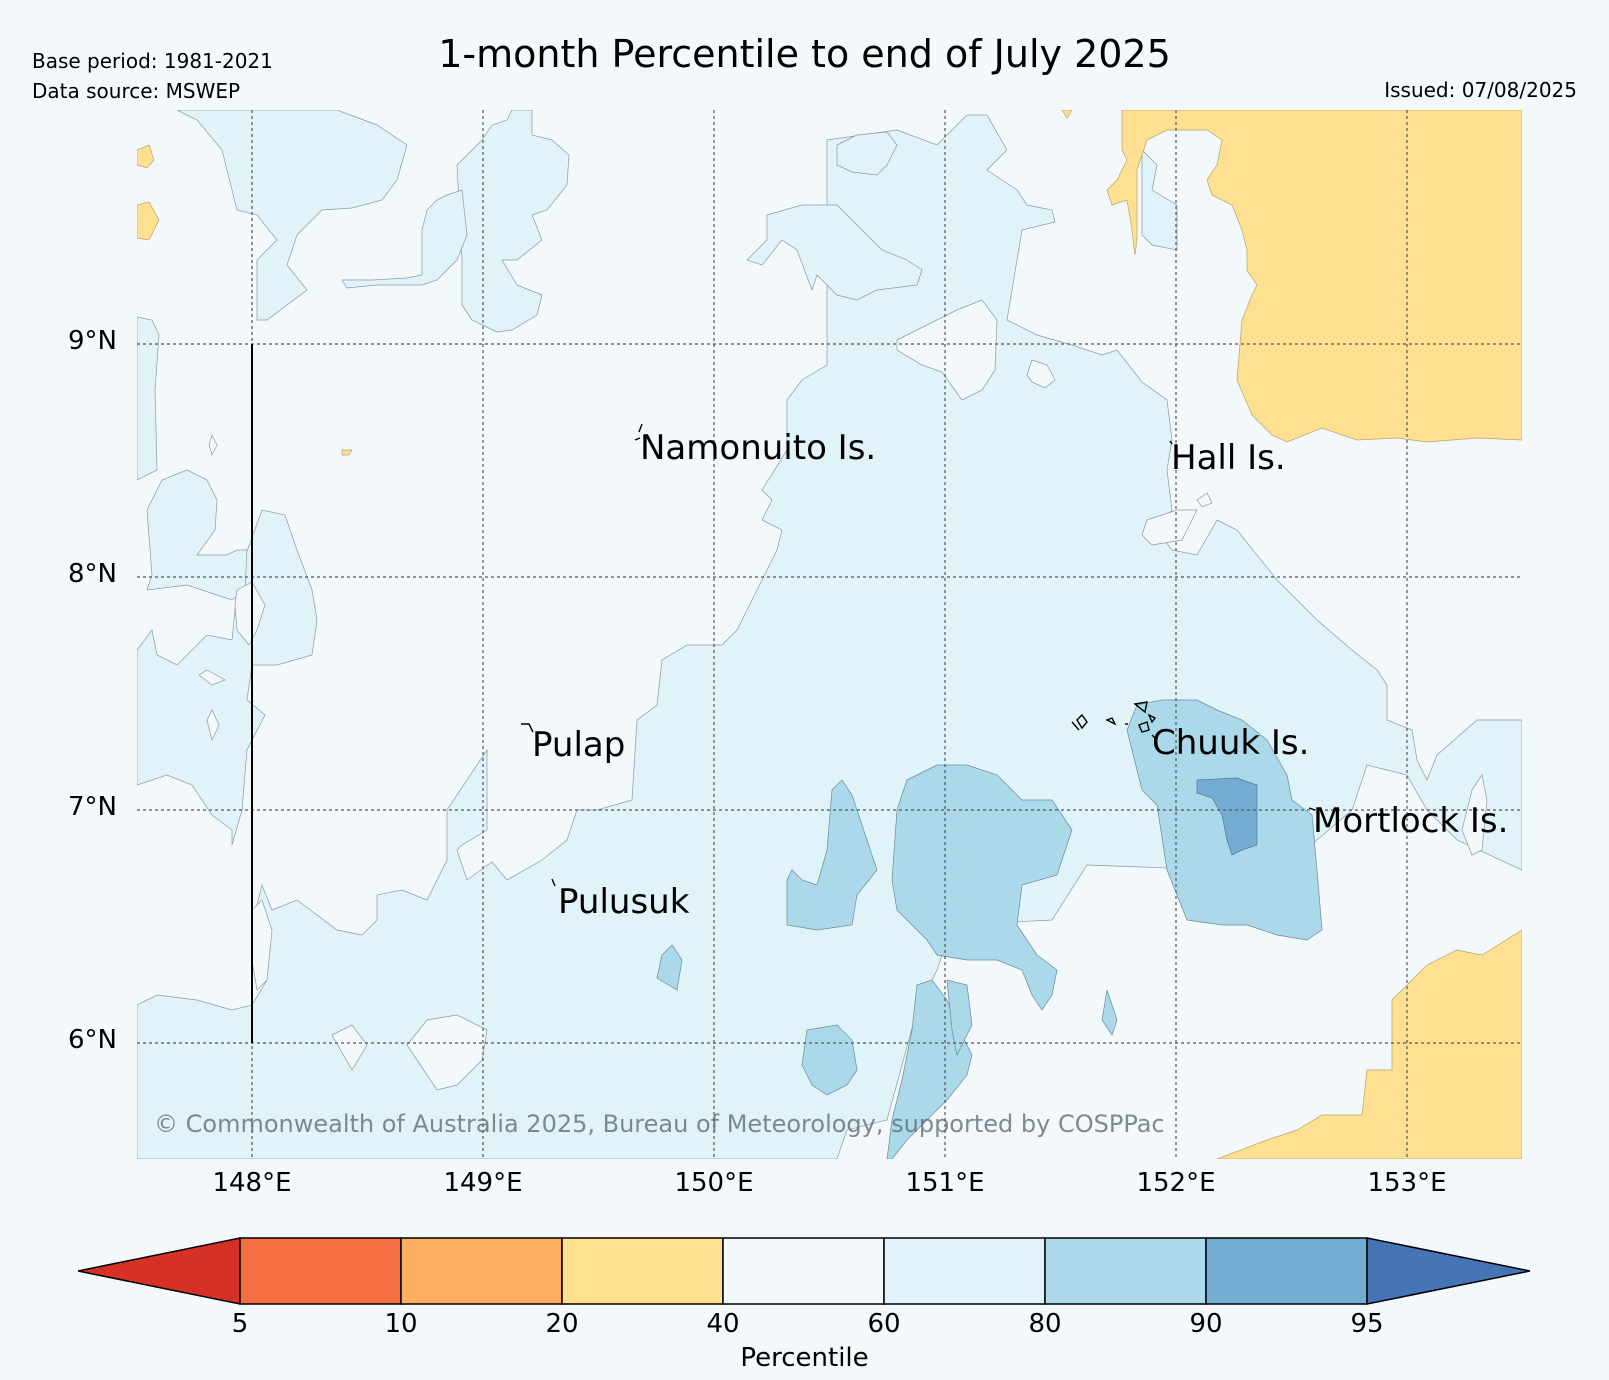 Image resolution: width=1609 pixels, height=1380 pixels. What do you see at coordinates (92, 574) in the screenshot?
I see `lat-label-8n: 8°N` at bounding box center [92, 574].